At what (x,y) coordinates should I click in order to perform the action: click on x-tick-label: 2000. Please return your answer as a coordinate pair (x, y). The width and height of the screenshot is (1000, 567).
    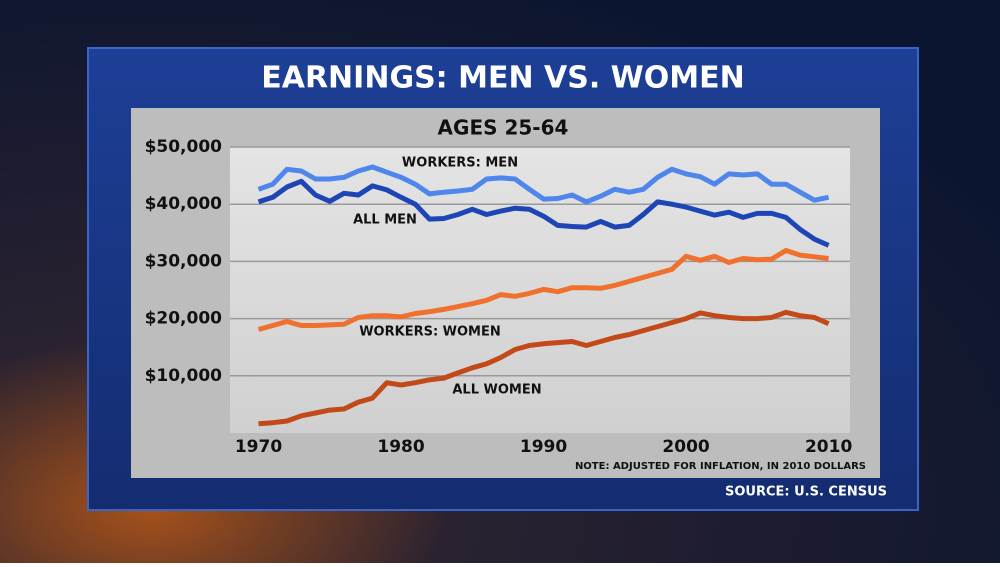
    Looking at the image, I should click on (685, 447).